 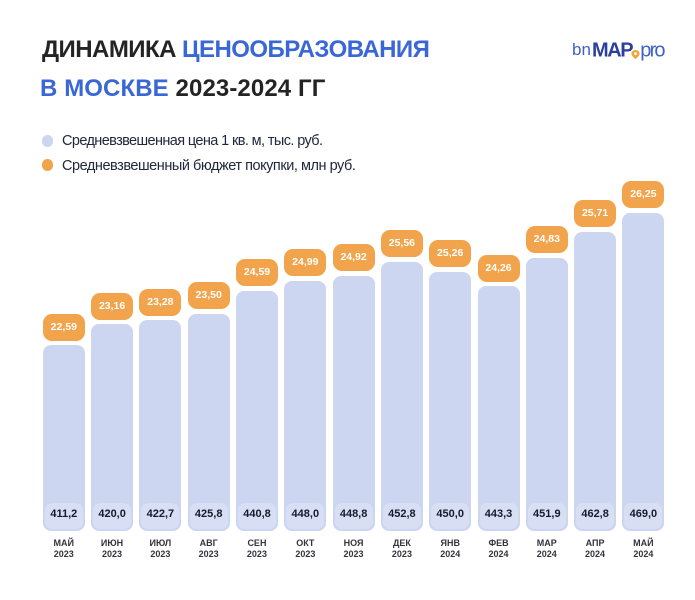 I want to click on svg-text: bn, so click(x=581, y=49).